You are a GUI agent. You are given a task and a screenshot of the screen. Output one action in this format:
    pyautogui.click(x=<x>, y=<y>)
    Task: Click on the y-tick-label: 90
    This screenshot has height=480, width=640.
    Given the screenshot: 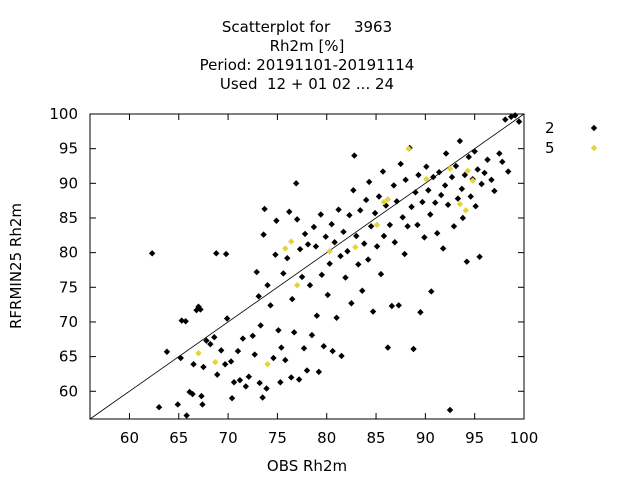 What is the action you would take?
    pyautogui.click(x=68, y=183)
    